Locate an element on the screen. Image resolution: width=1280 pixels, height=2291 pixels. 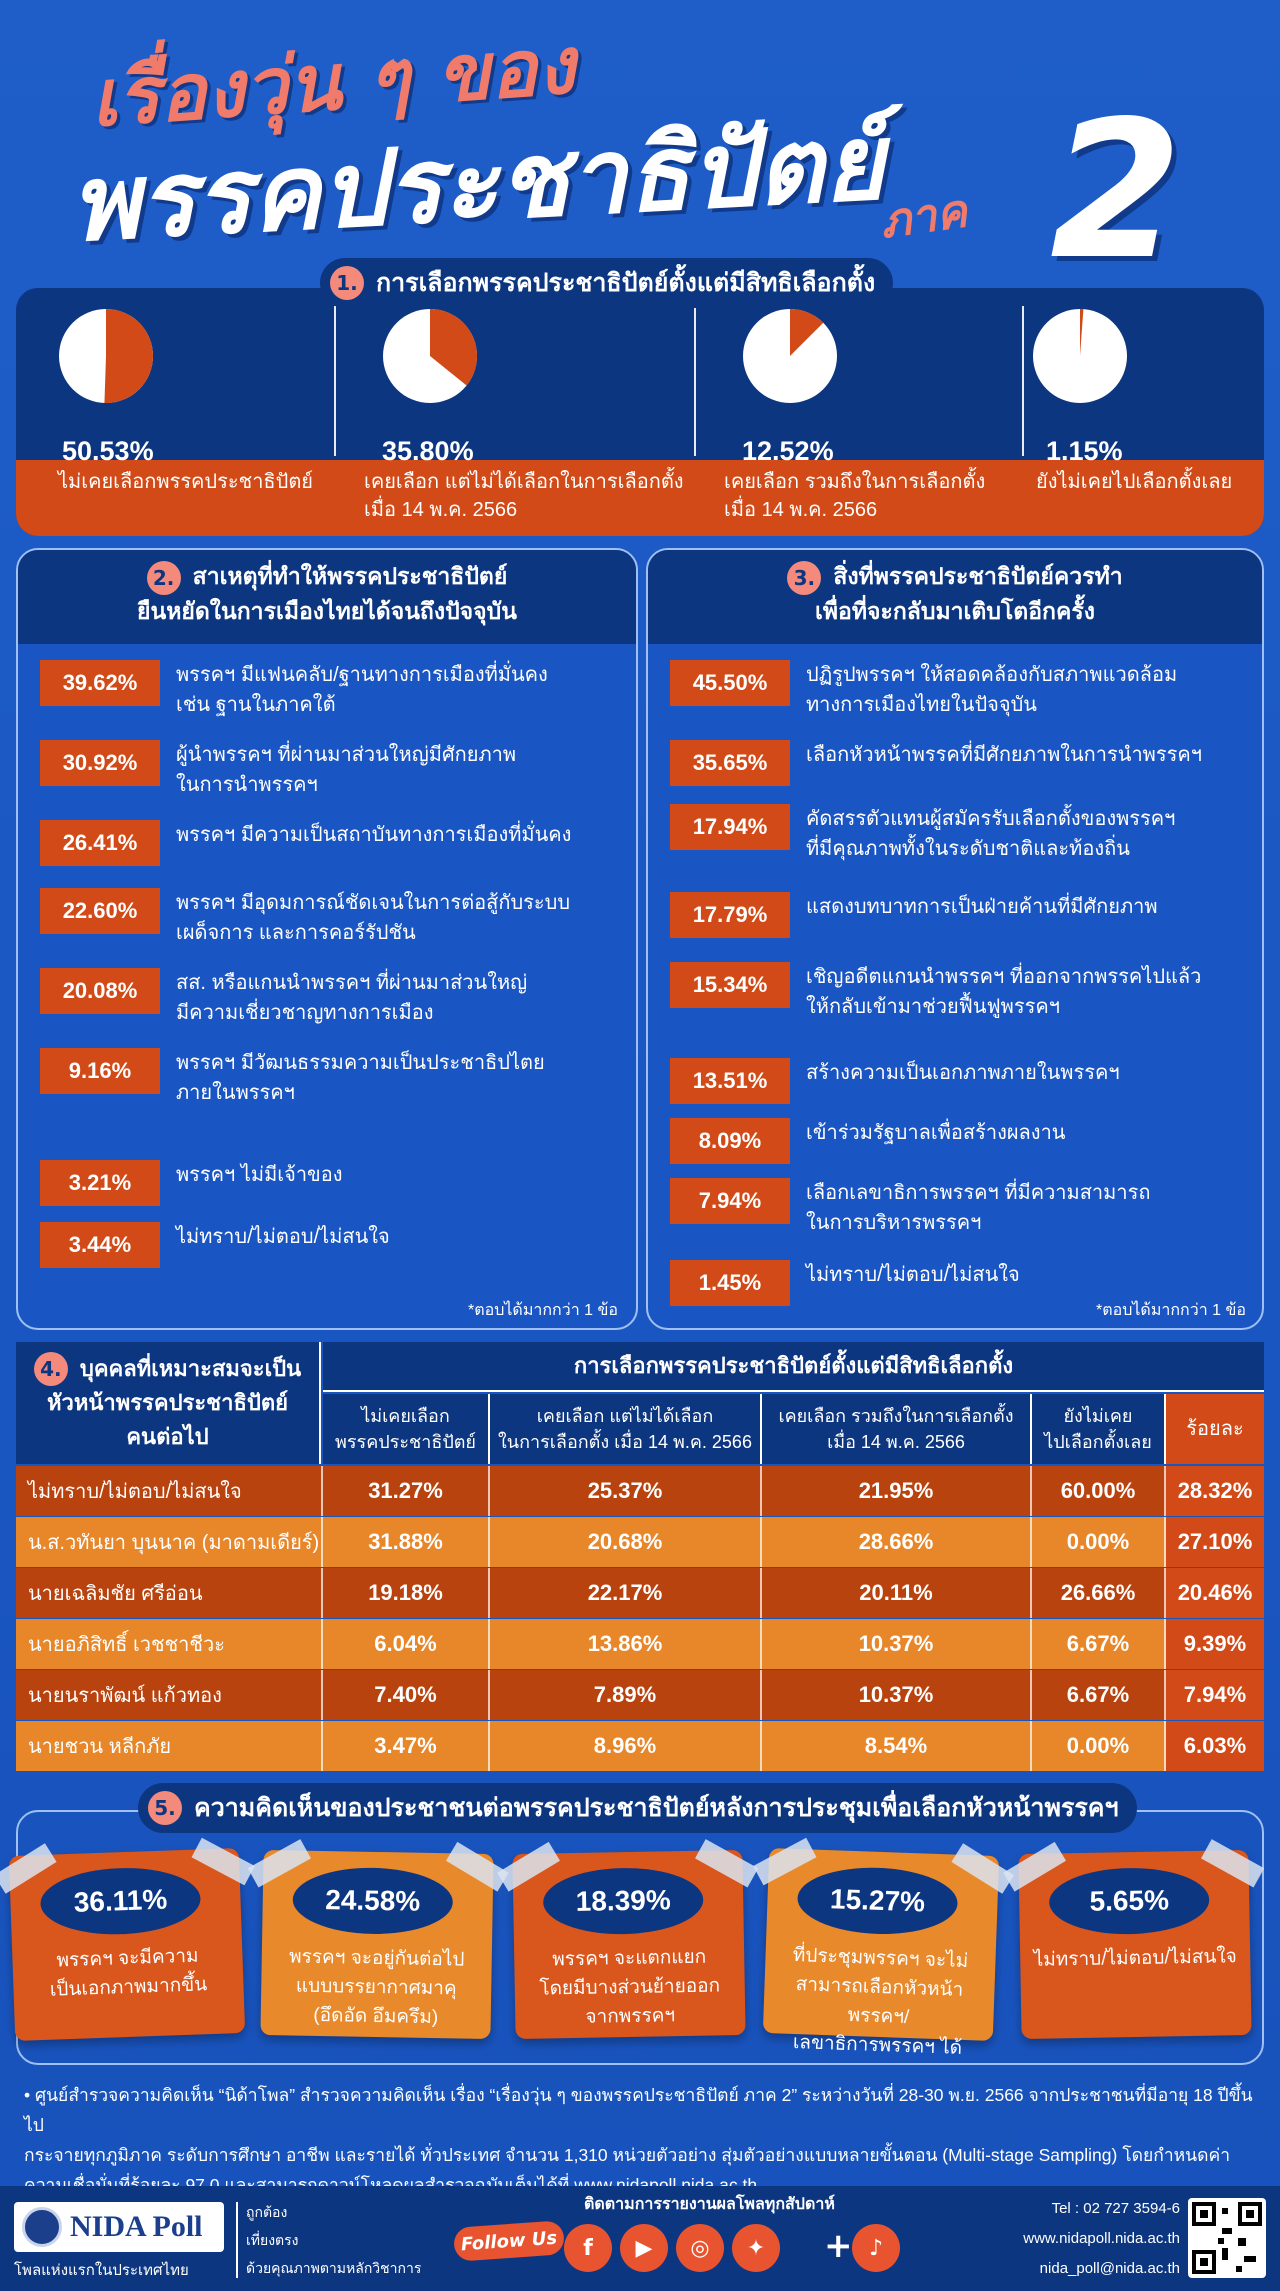
section-number: 4. is located at coordinates (50, 1369).